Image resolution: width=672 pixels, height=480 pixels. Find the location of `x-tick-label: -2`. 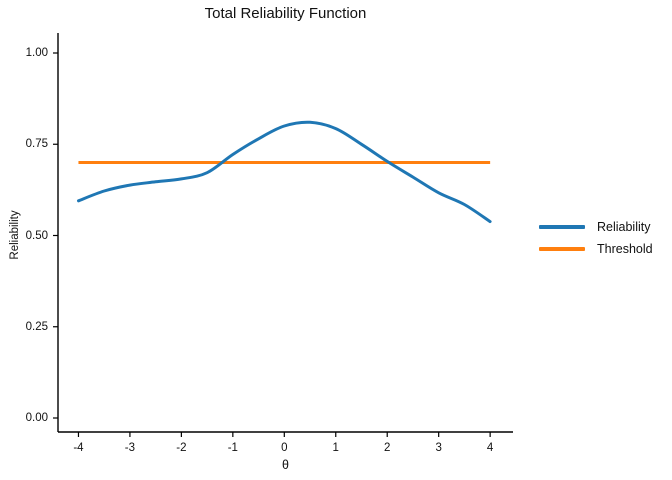

x-tick-label: -2 is located at coordinates (181, 448).